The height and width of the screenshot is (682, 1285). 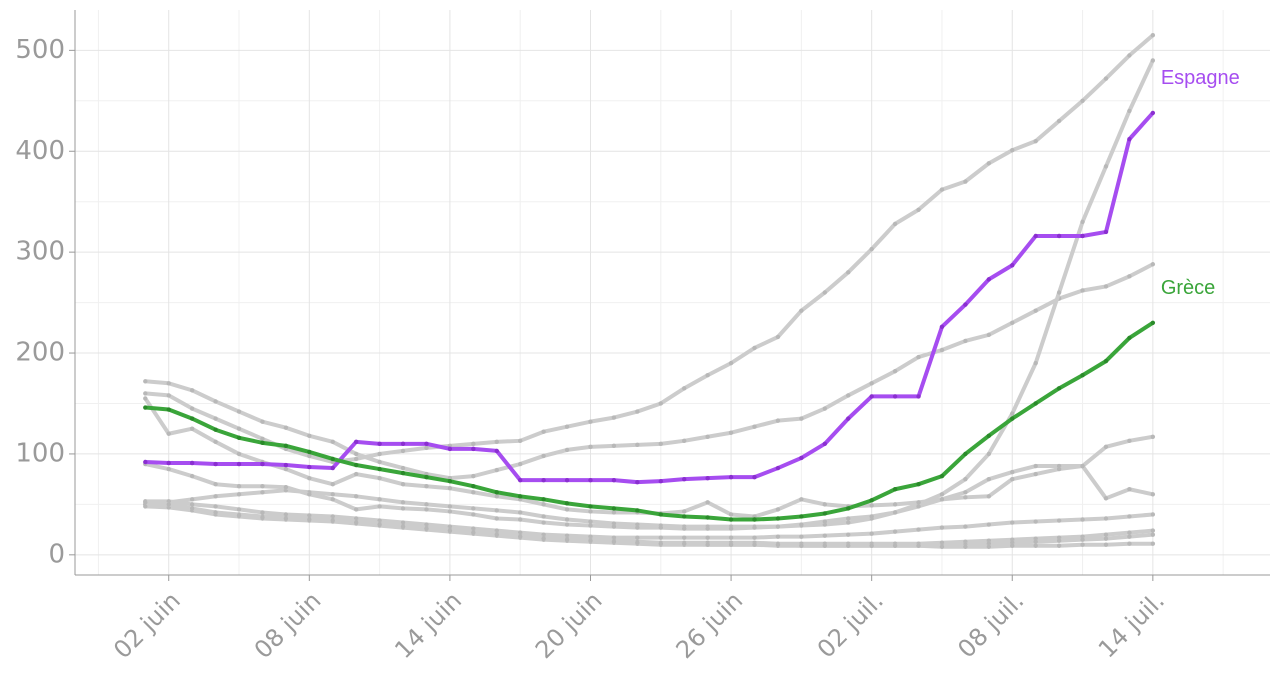 What do you see at coordinates (1188, 288) in the screenshot?
I see `series-label: Grèce` at bounding box center [1188, 288].